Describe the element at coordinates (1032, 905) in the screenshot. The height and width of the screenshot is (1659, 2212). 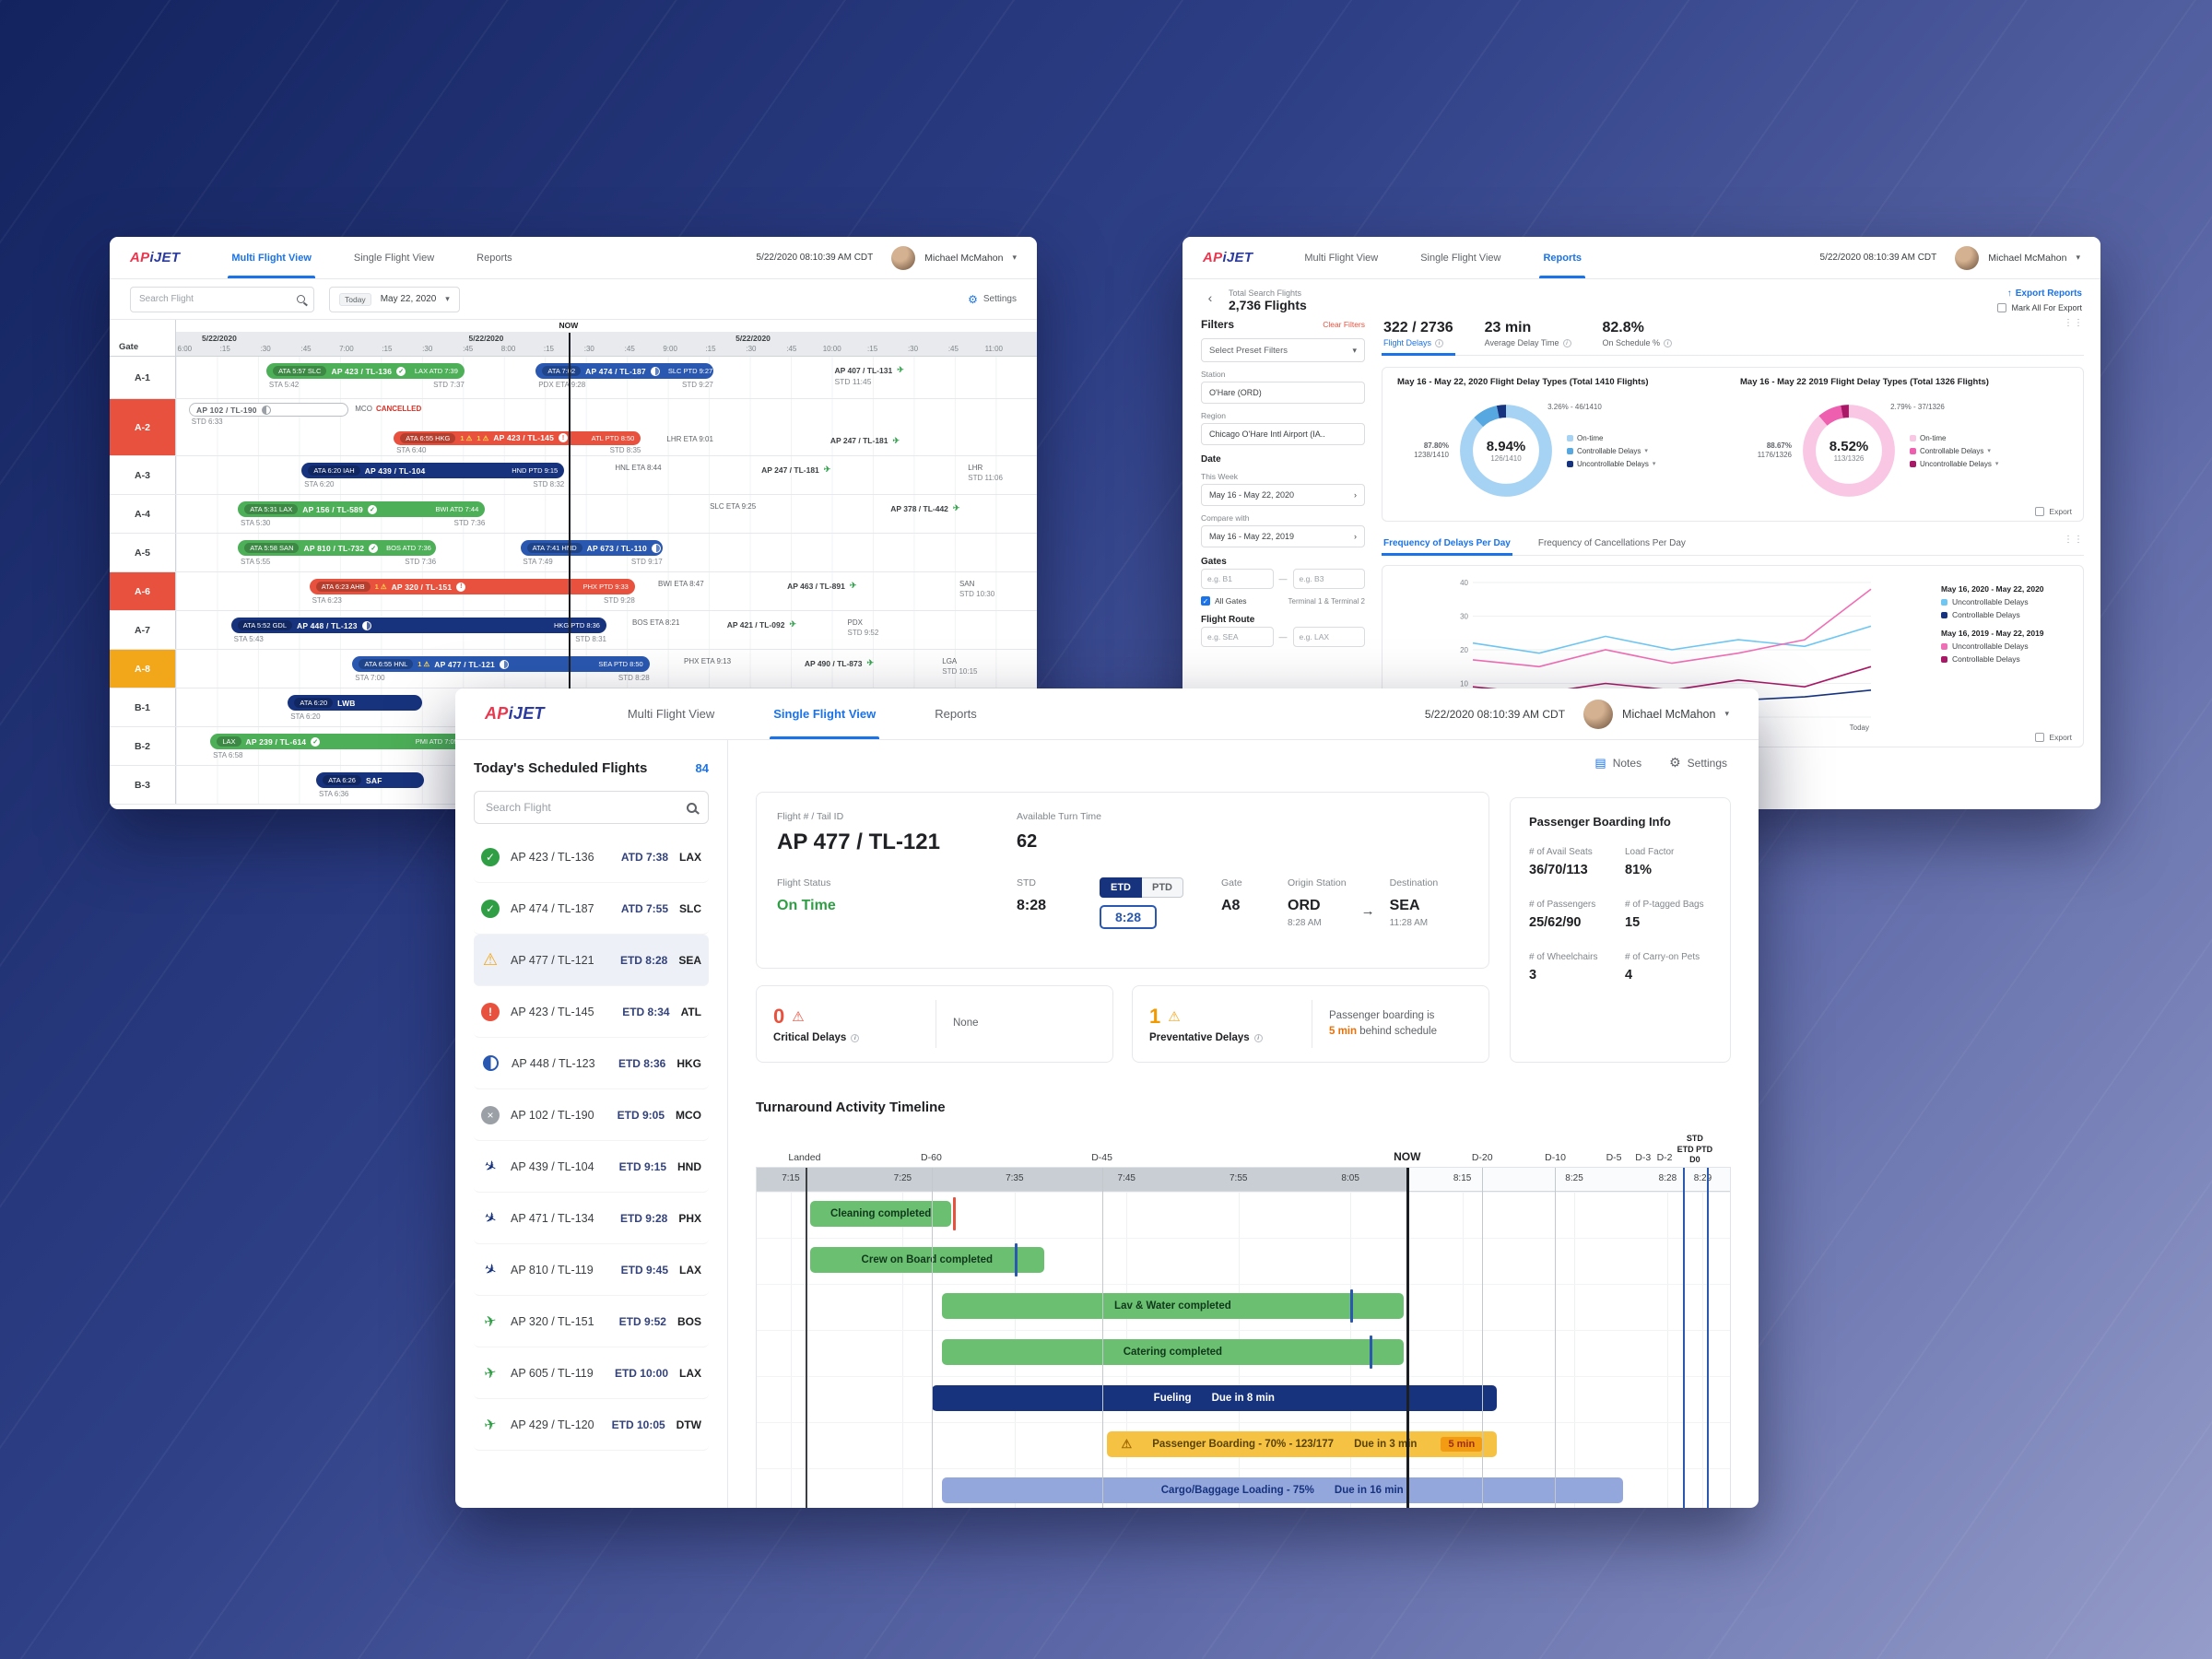
I see `std-value: 8:28` at that location.